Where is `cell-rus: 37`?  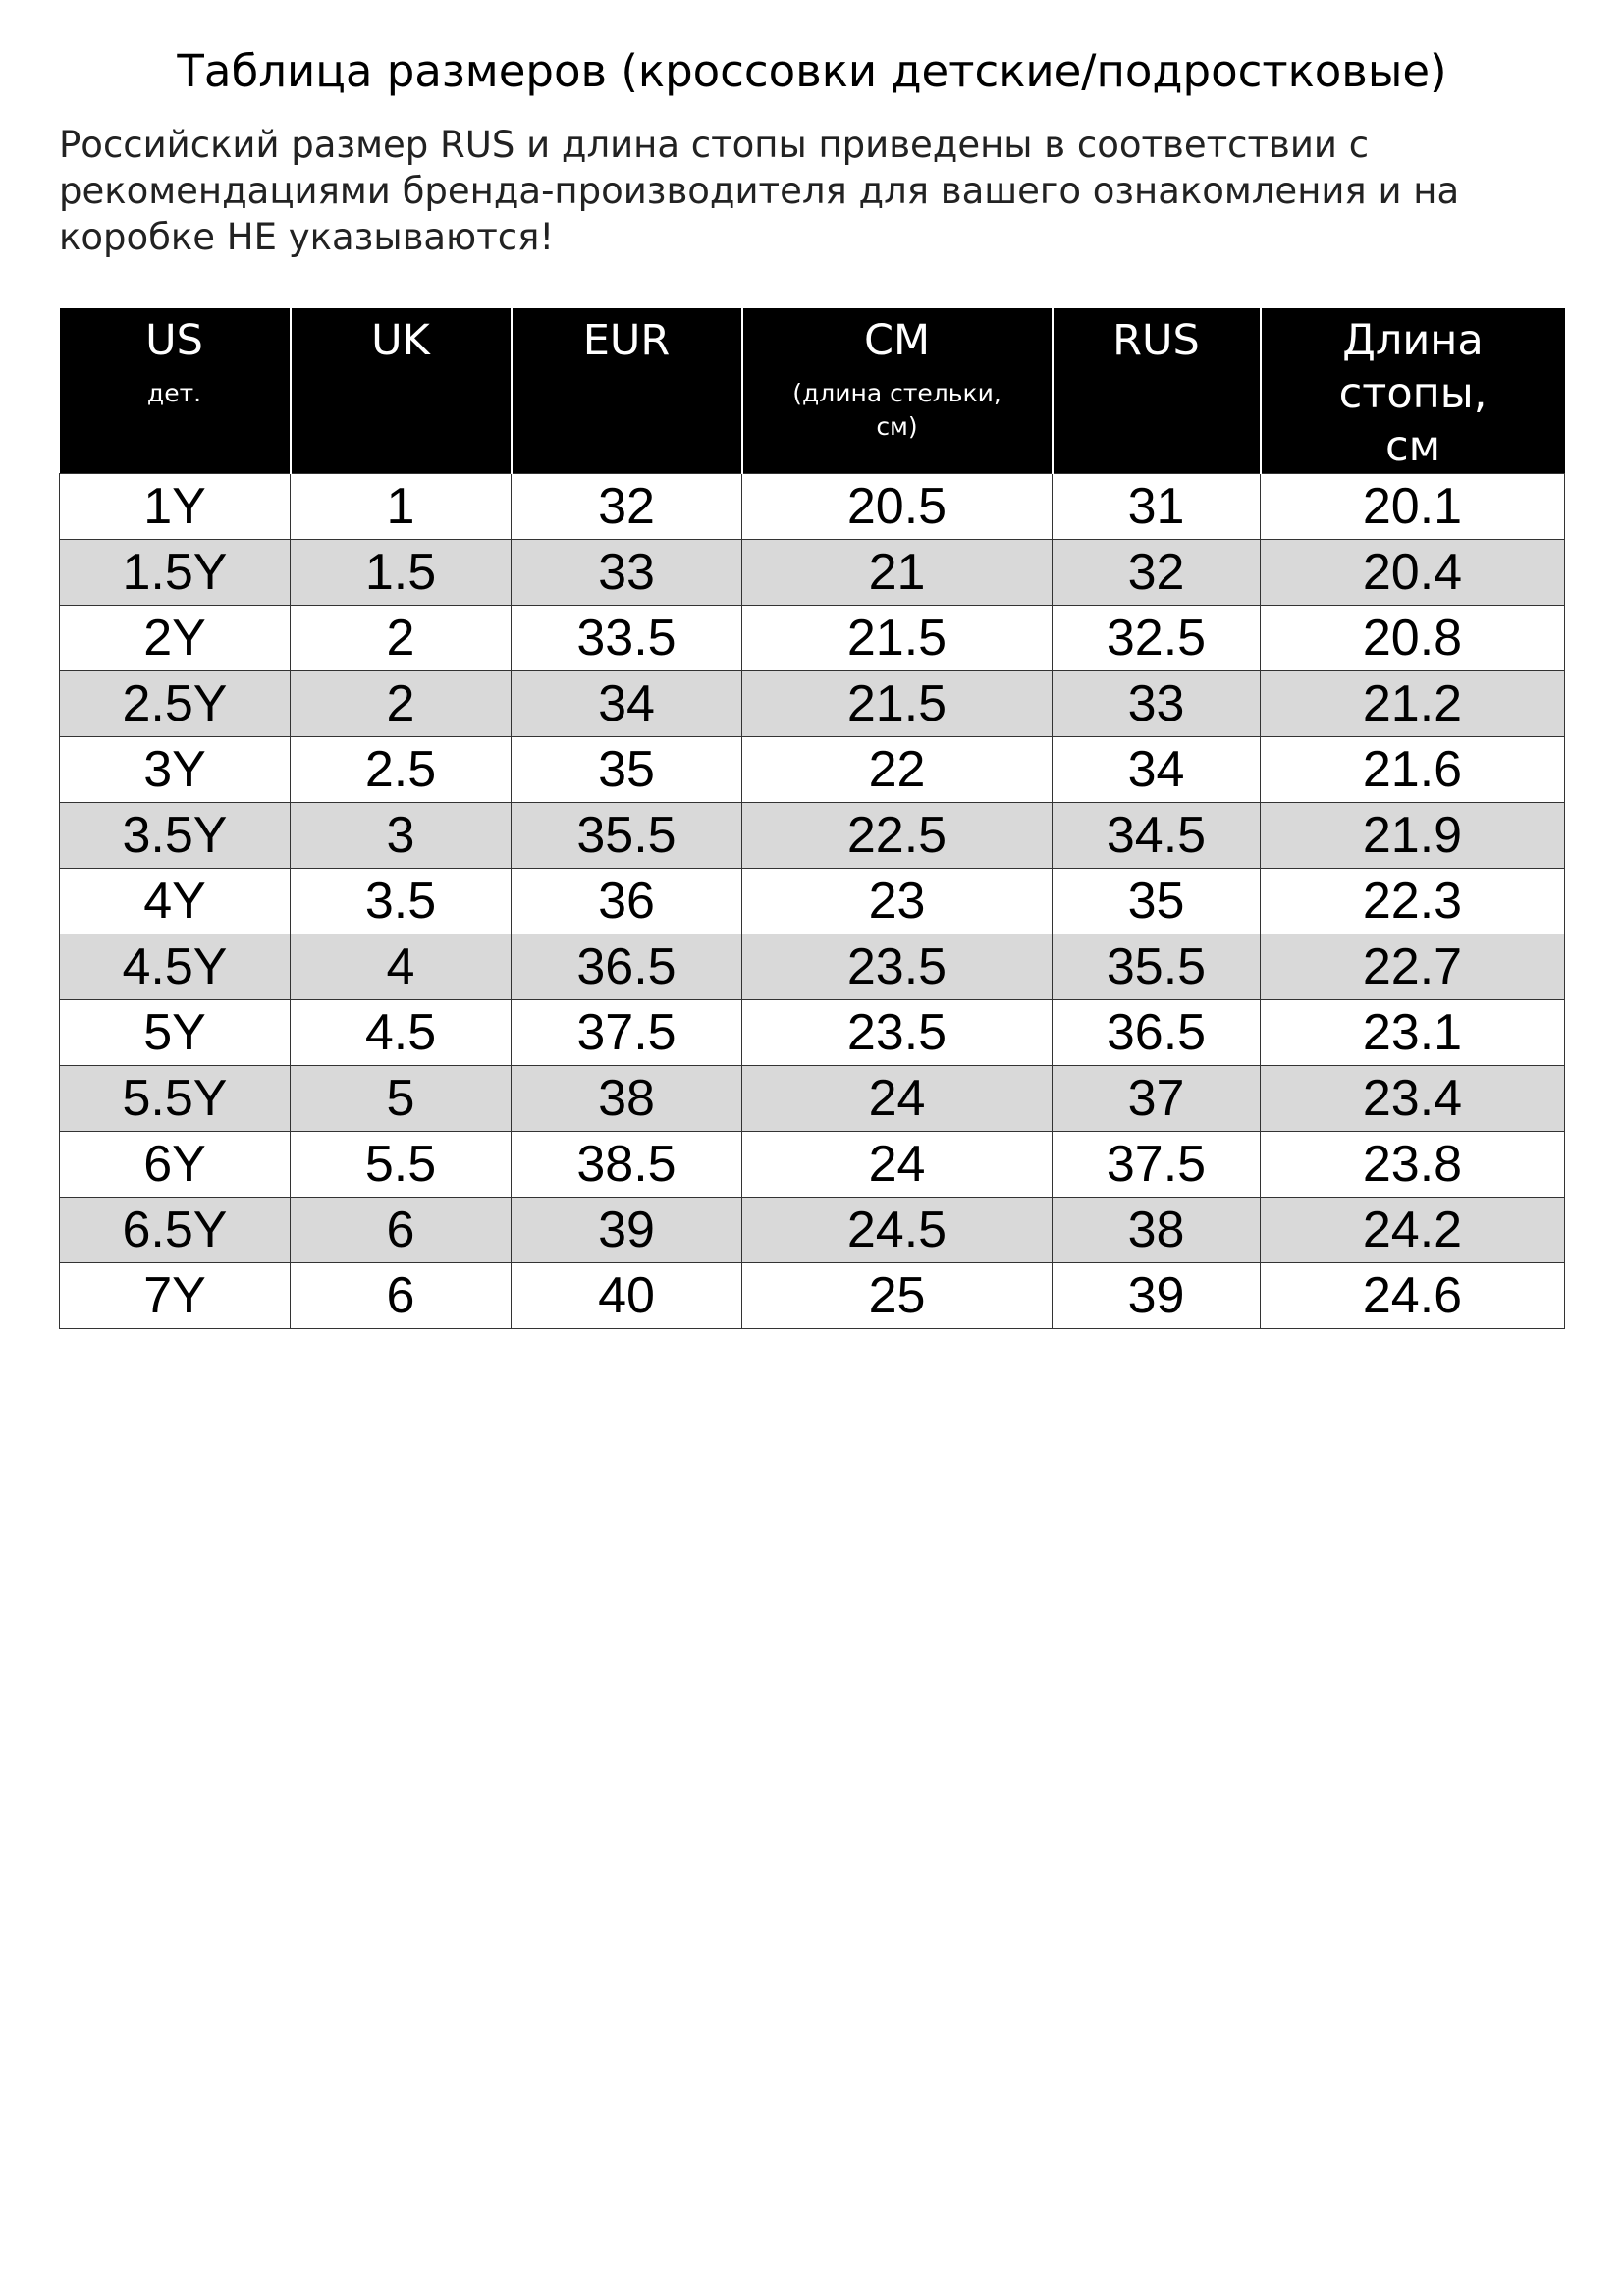 cell-rus: 37 is located at coordinates (1156, 1098).